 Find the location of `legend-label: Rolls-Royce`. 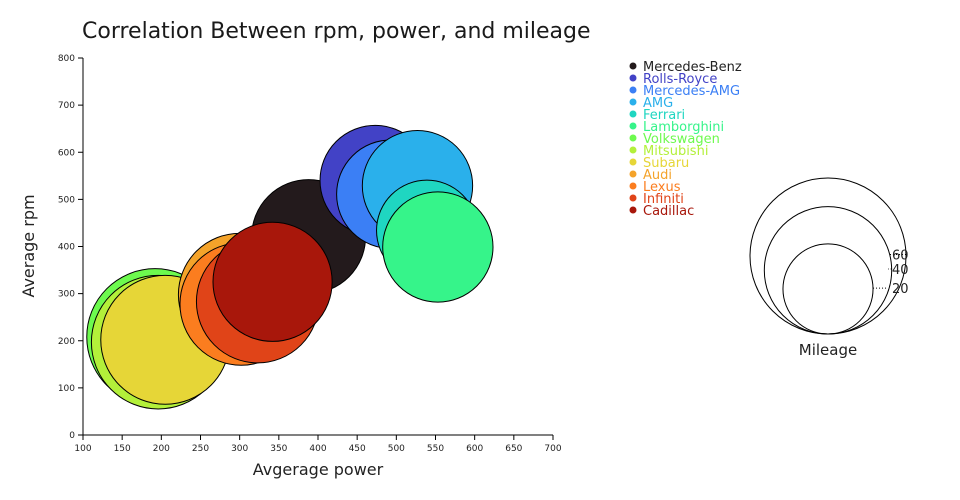

legend-label: Rolls-Royce is located at coordinates (680, 79).